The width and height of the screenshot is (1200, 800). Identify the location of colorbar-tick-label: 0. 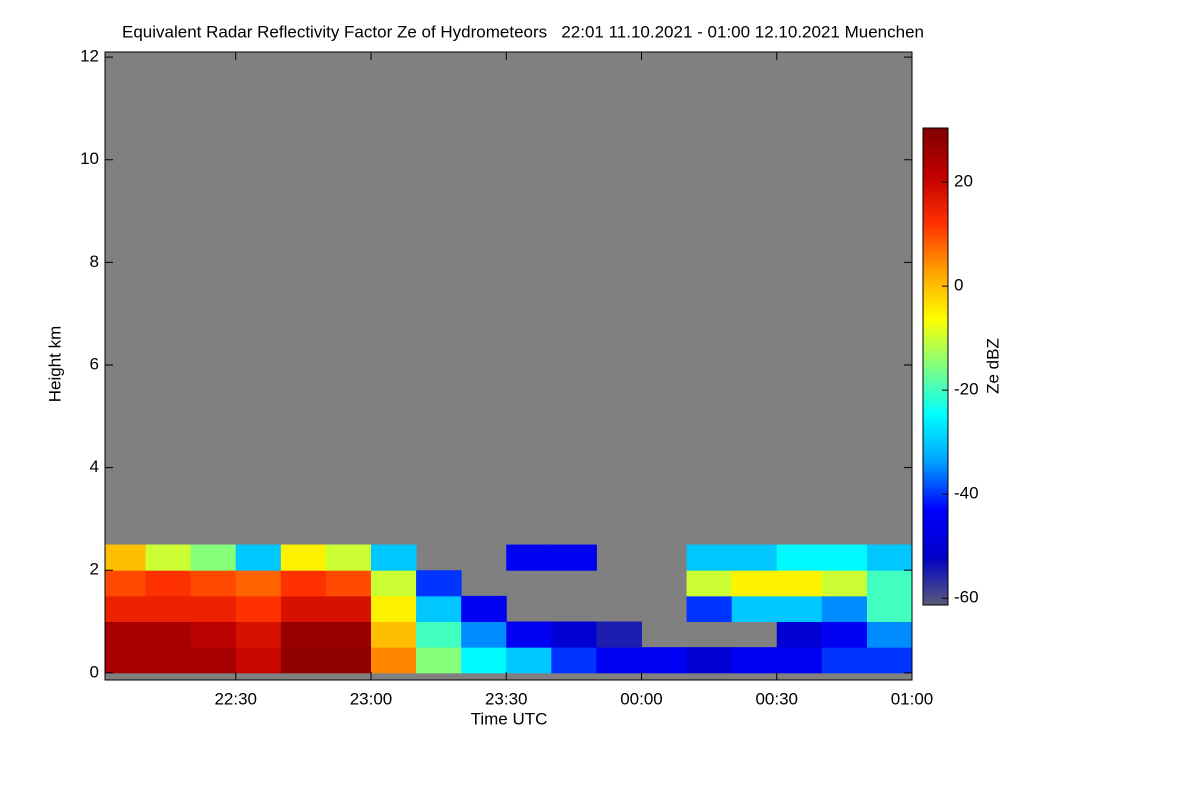
(958, 285).